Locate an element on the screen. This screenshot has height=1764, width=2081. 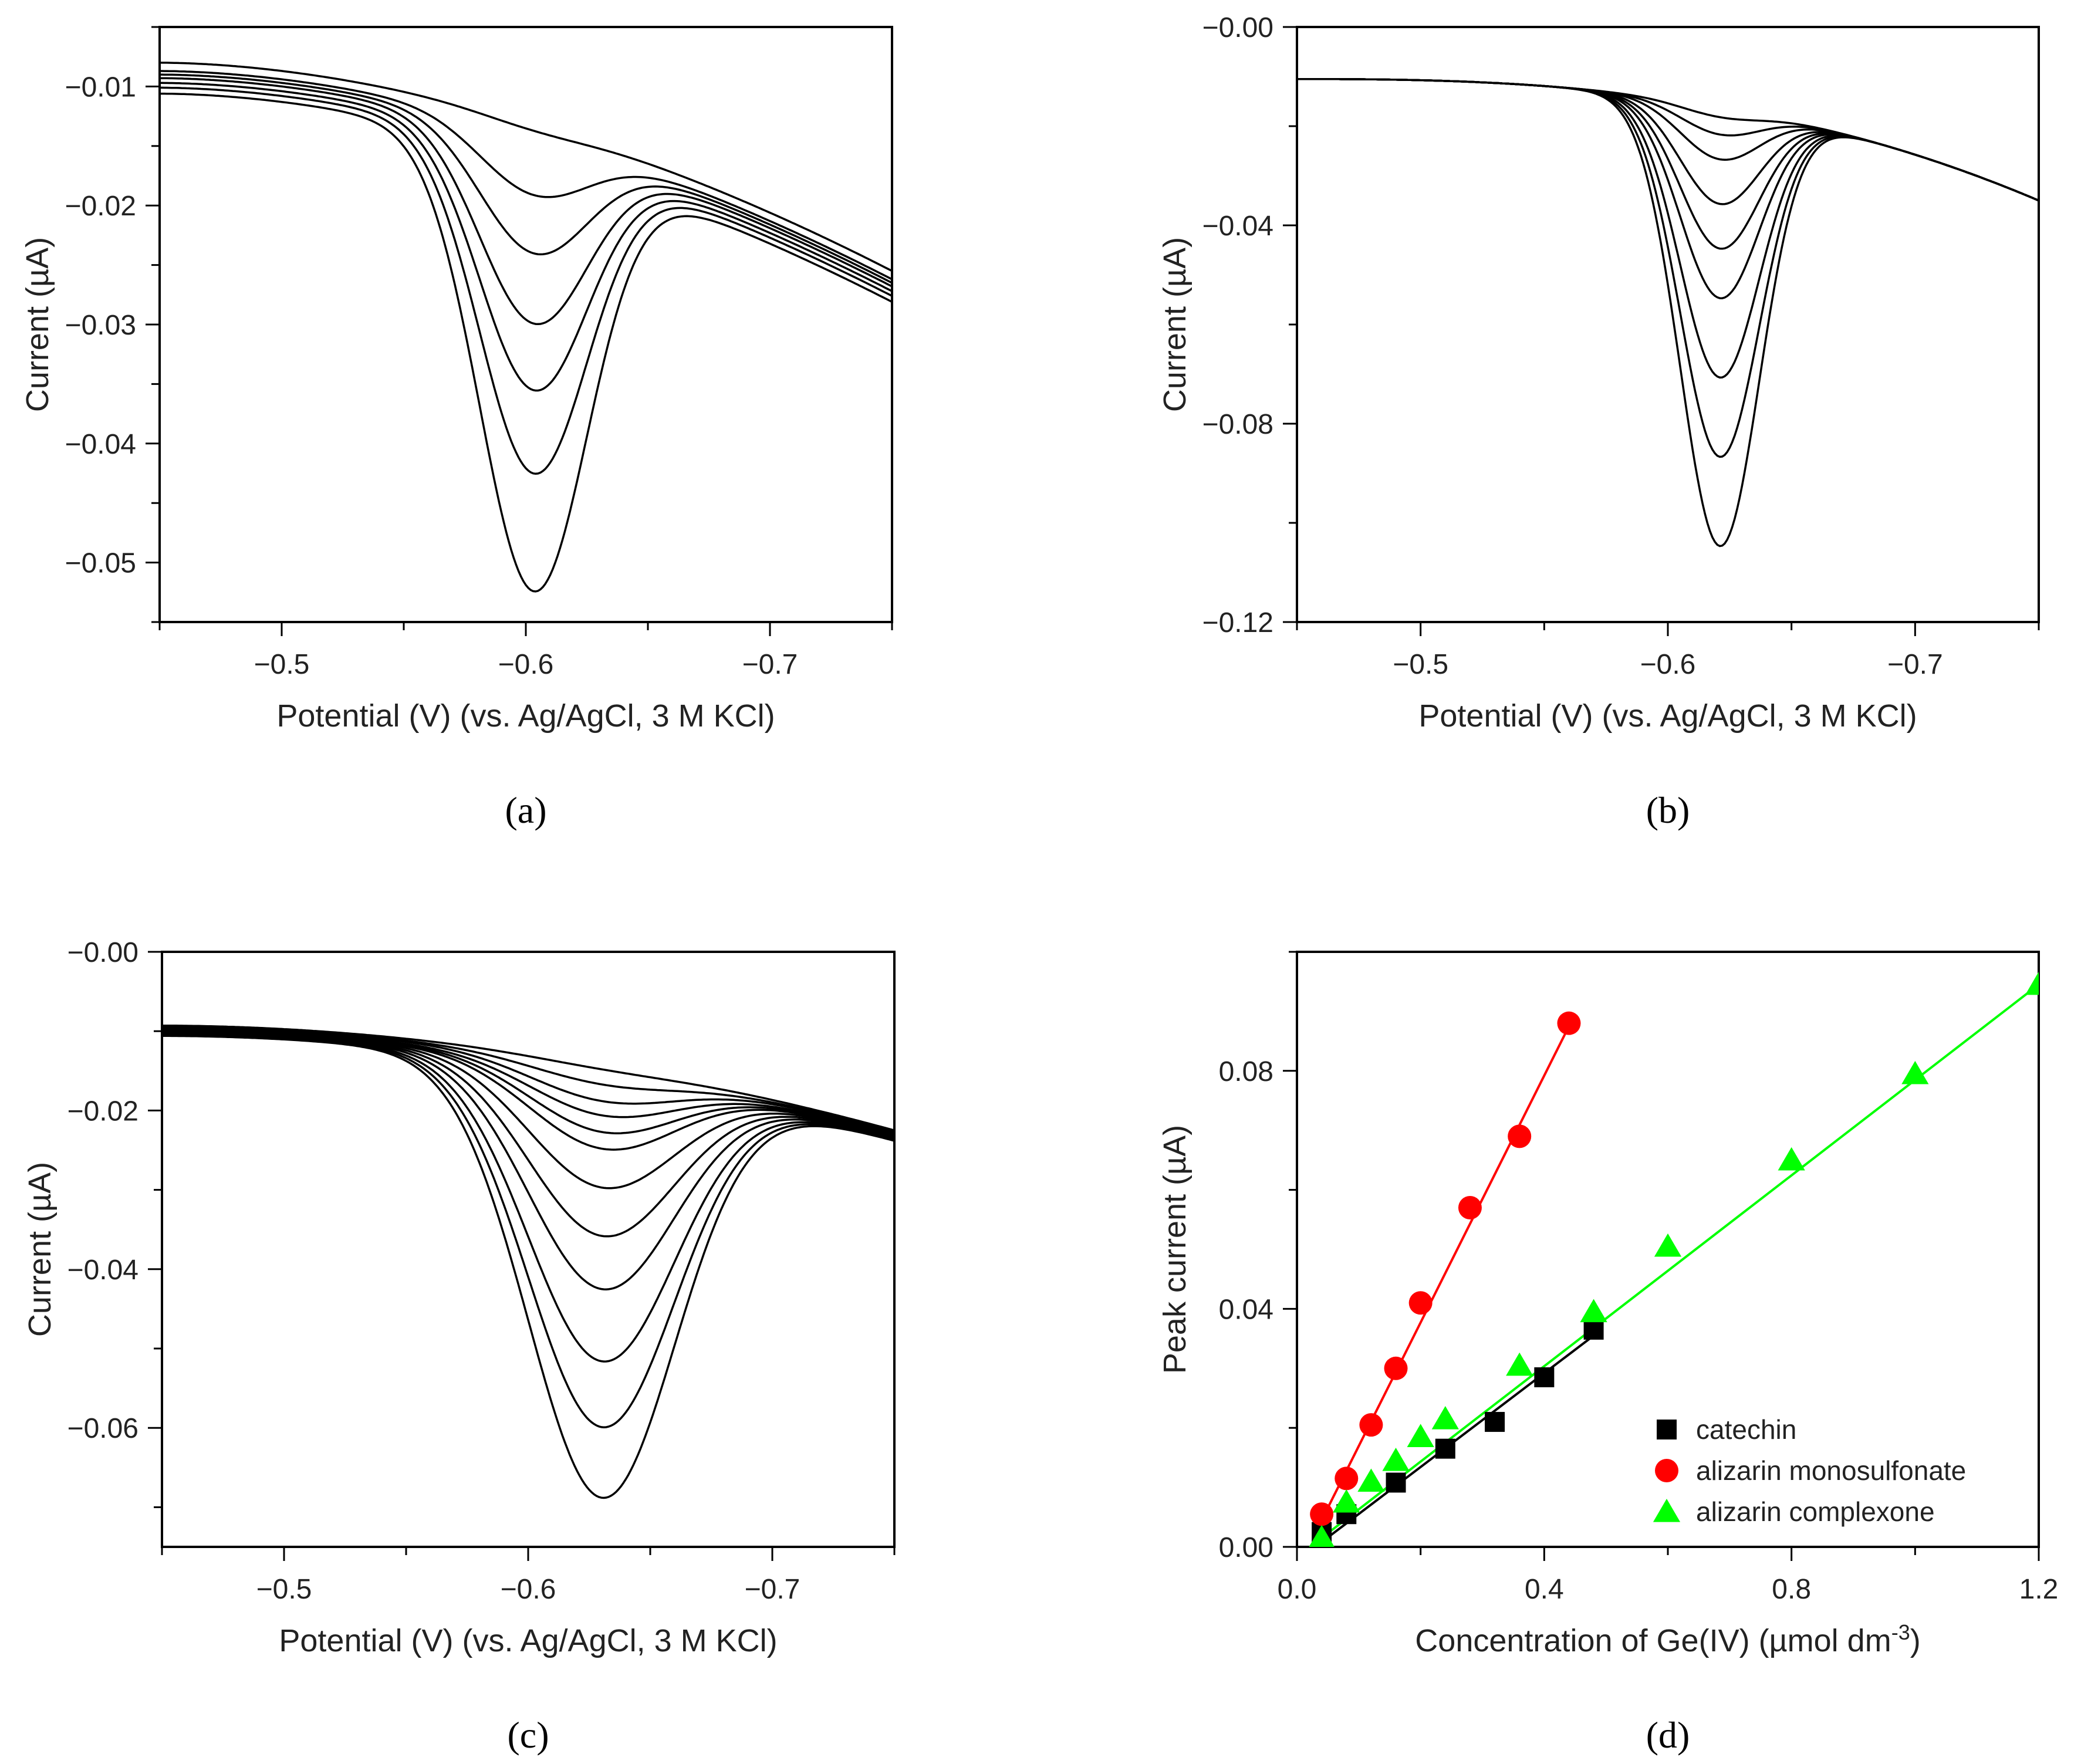
legend-label: catechin is located at coordinates (1746, 1429).